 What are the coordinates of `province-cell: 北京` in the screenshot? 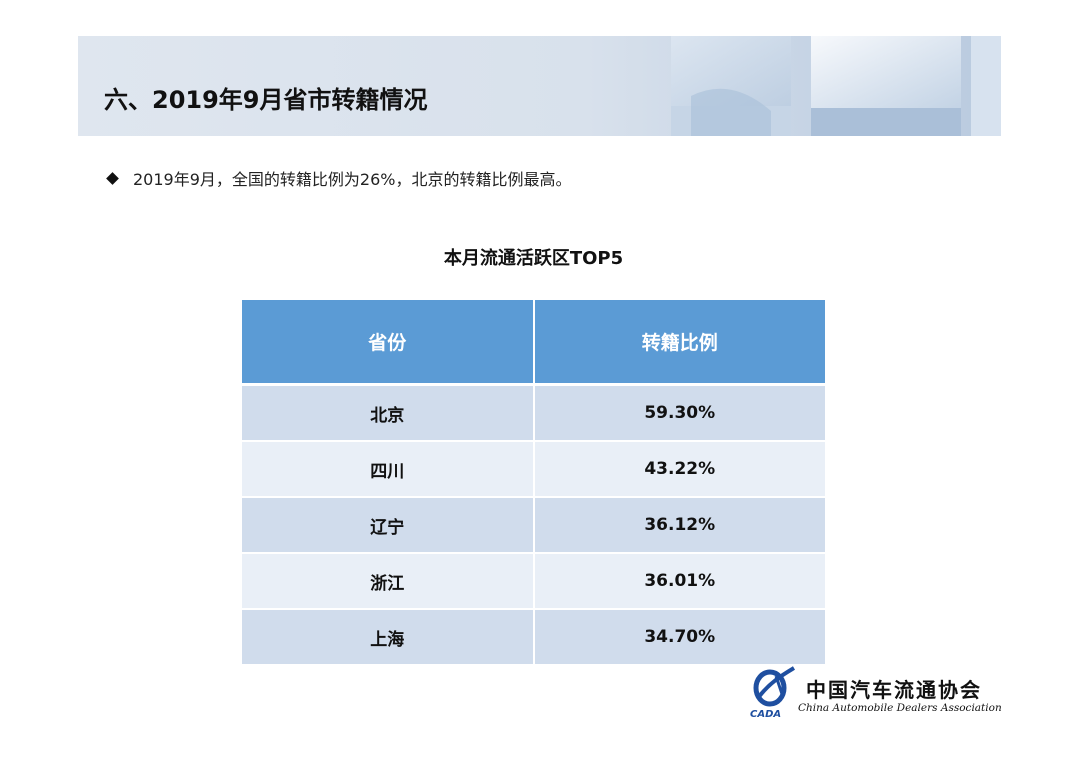 It's located at (388, 413).